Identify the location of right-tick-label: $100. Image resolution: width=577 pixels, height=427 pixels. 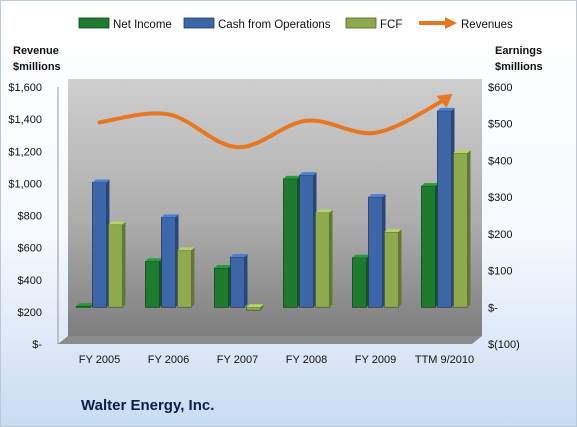
(500, 272).